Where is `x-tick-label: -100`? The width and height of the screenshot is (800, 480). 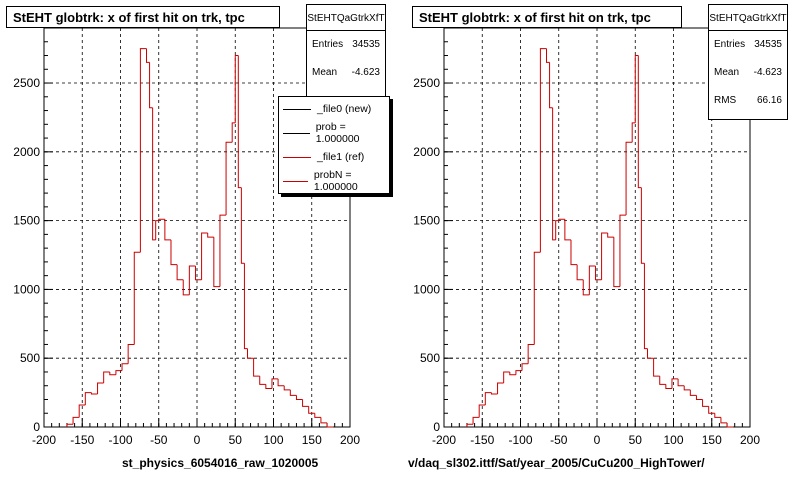 x-tick-label: -100 is located at coordinates (520, 440).